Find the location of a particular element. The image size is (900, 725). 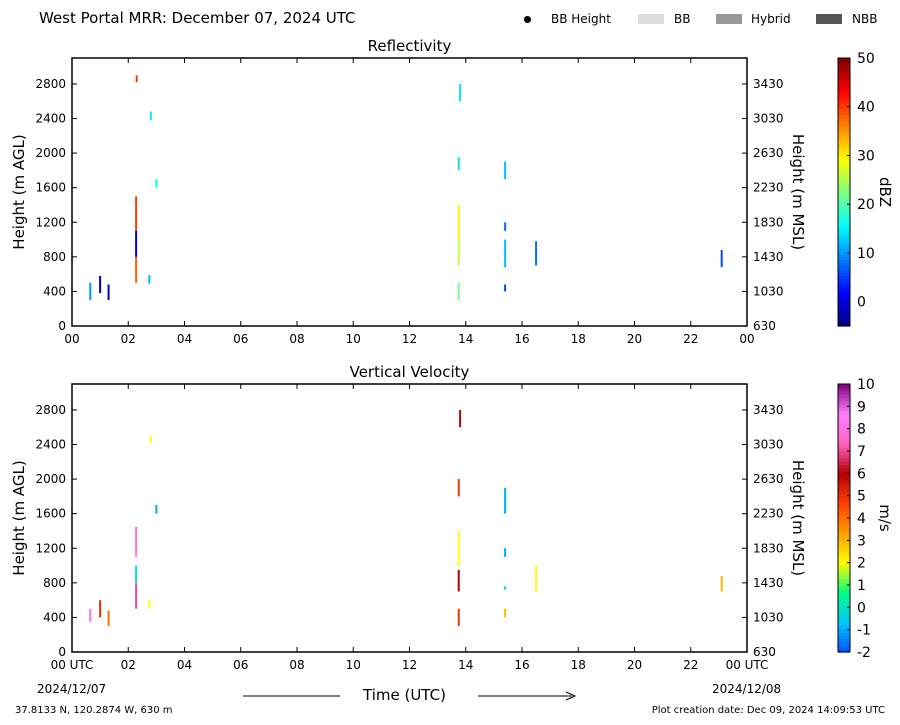

x-tick-label: 00 is located at coordinates (746, 339).